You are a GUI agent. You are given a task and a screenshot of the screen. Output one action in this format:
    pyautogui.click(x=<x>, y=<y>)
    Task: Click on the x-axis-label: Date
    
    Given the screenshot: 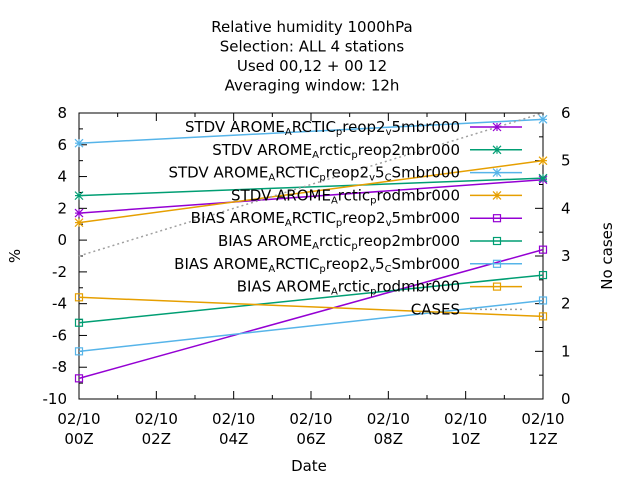 What is the action you would take?
    pyautogui.click(x=309, y=466)
    